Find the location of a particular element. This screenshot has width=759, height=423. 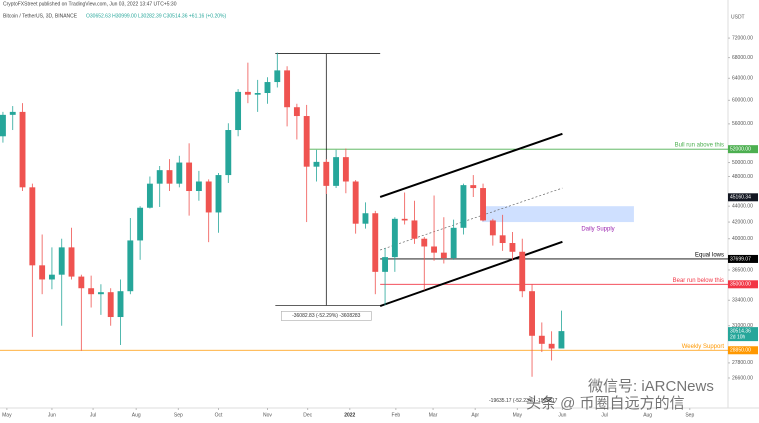

x-tick-label: Apr is located at coordinates (475, 415).